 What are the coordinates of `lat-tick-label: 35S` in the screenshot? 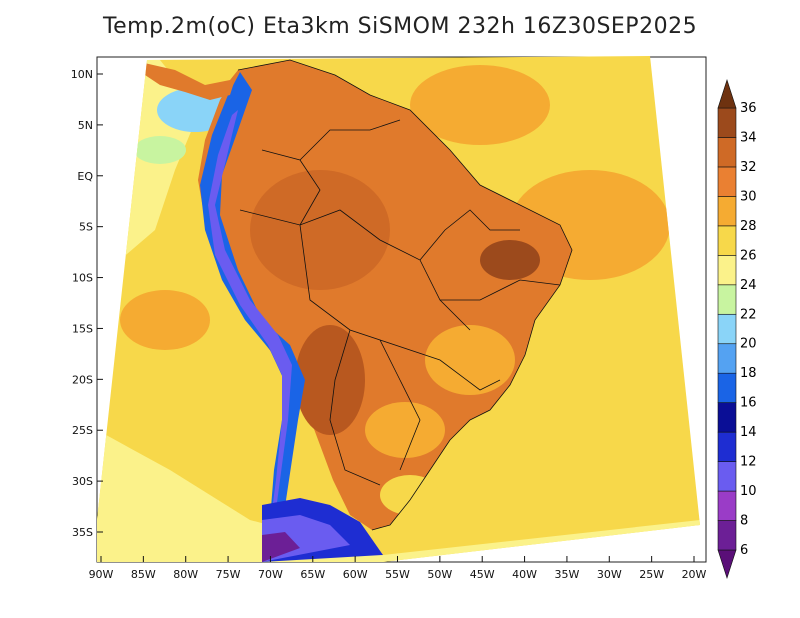 It's located at (82, 532).